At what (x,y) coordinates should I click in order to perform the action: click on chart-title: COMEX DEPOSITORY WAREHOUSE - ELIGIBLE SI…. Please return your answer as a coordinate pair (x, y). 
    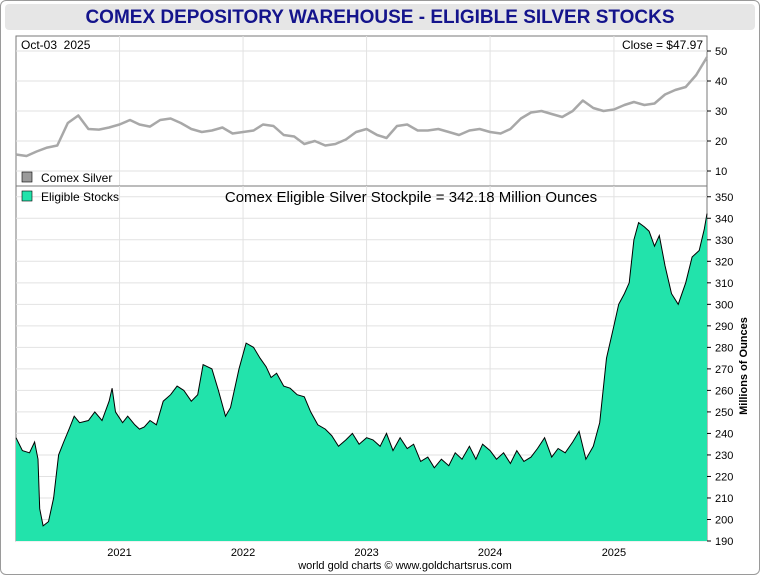
    Looking at the image, I should click on (380, 17).